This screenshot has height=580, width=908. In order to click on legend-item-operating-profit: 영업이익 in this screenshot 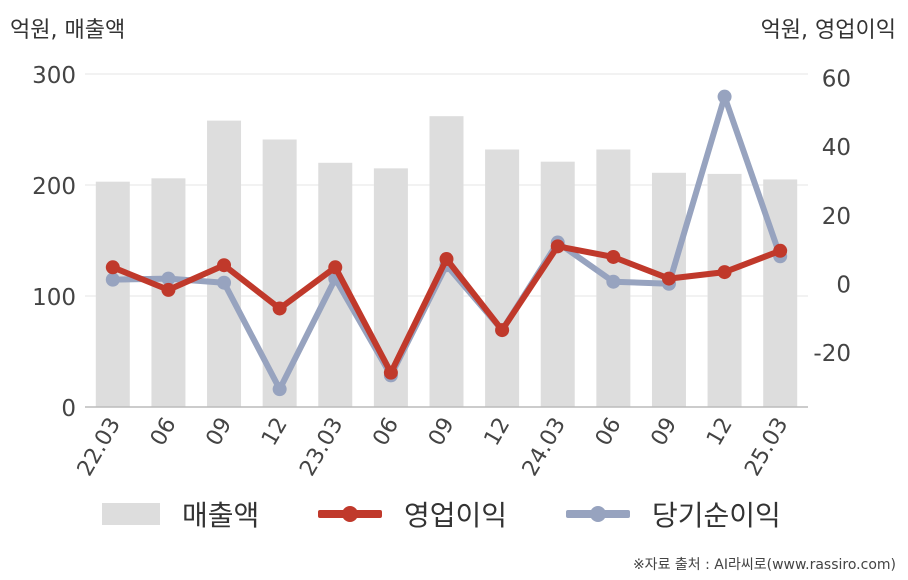, I will do `click(412, 514)`.